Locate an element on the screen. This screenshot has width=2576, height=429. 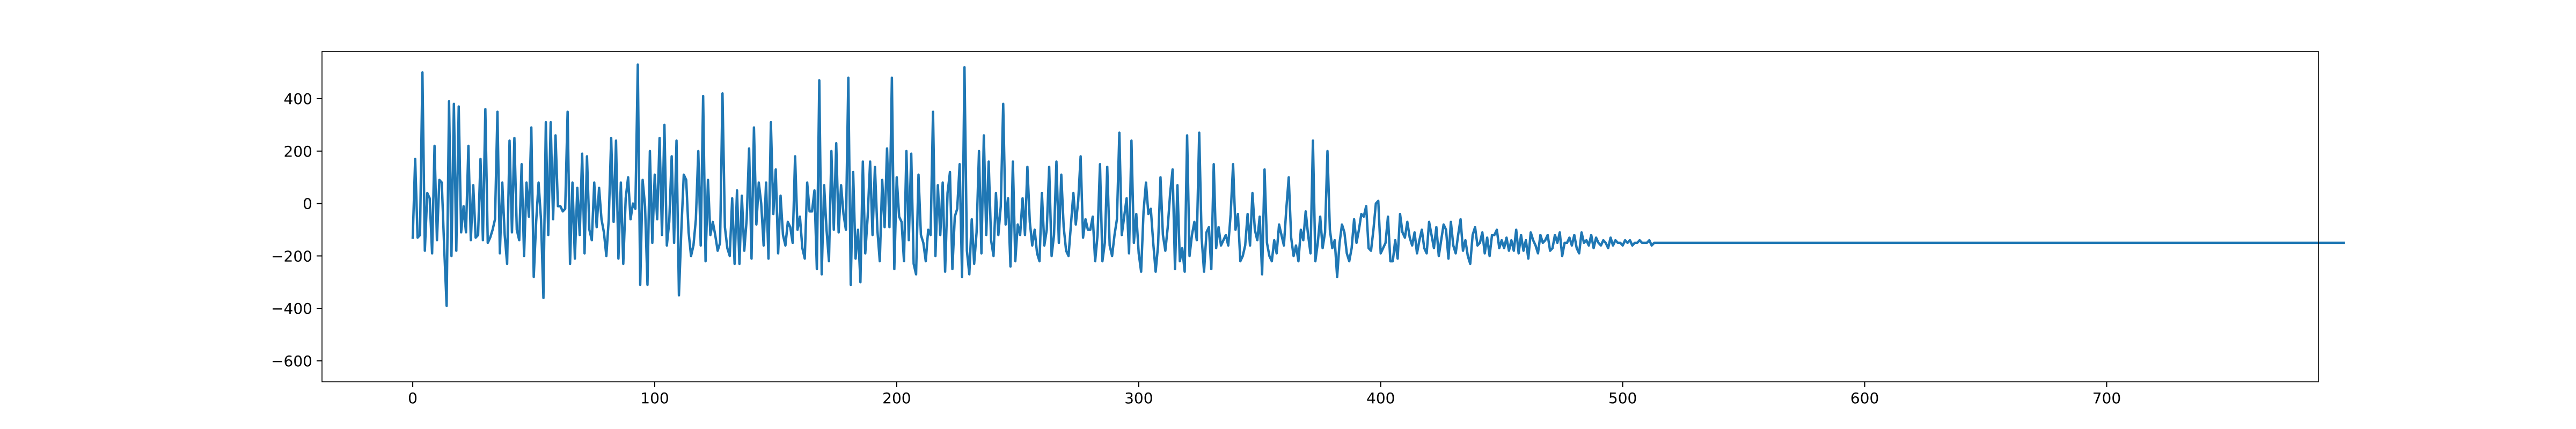
y-axis: −600 −400 −200 0 200 400 is located at coordinates (296, 230).